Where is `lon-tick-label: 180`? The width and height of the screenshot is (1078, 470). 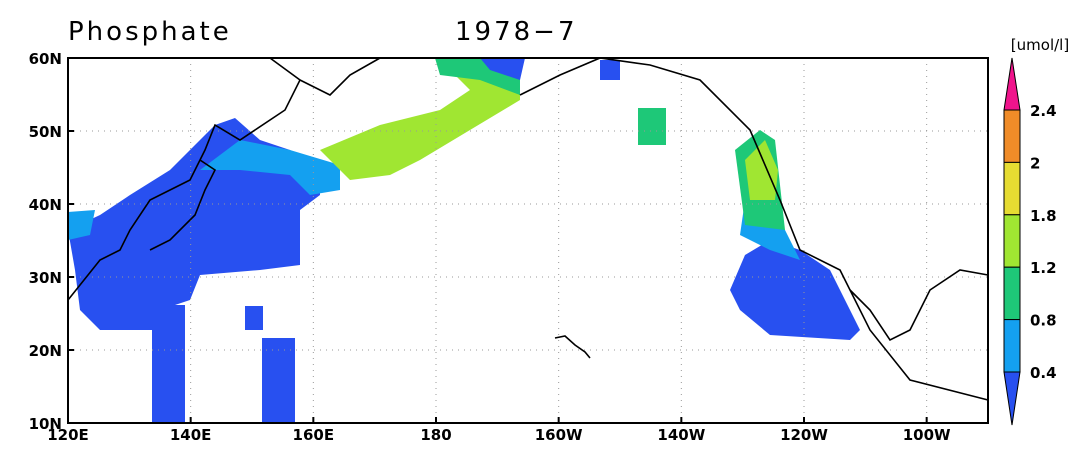 lon-tick-label: 180 is located at coordinates (435, 435).